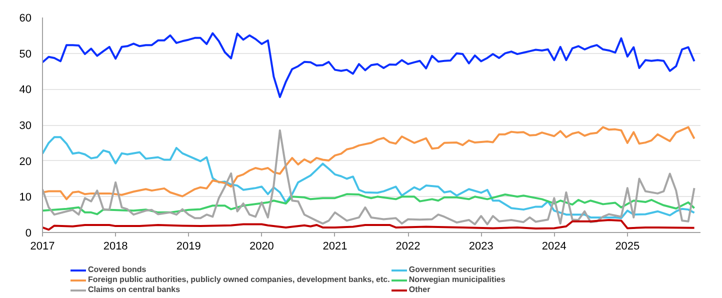 The width and height of the screenshot is (722, 298). I want to click on x-tick-label: 2019, so click(188, 246).